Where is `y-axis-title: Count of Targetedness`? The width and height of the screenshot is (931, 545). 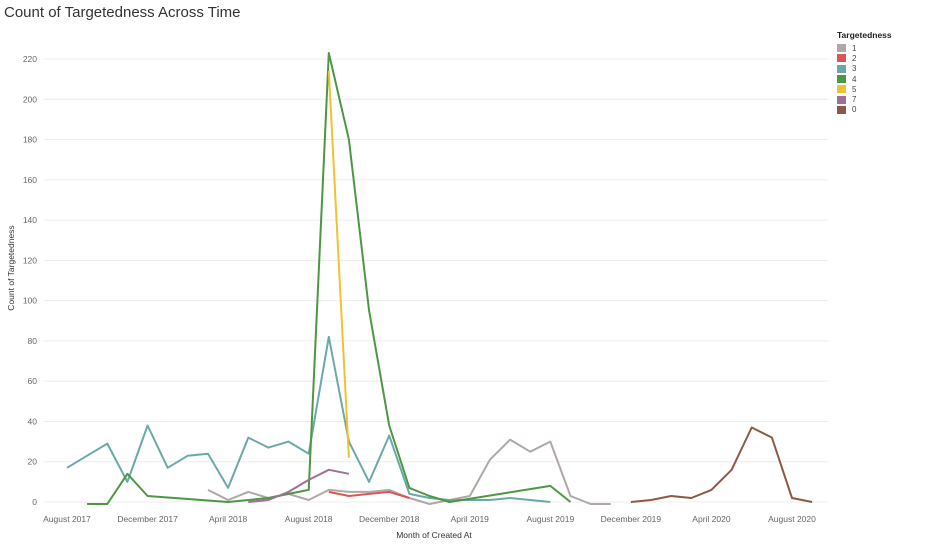 y-axis-title: Count of Targetedness is located at coordinates (11, 267).